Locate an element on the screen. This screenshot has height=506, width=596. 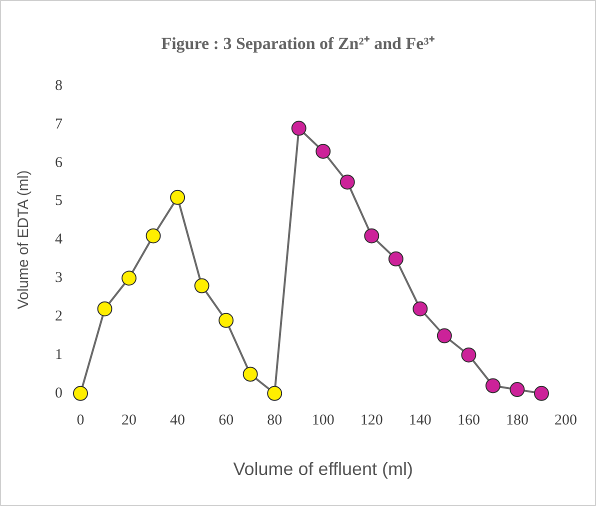
y-tick-label: 1 is located at coordinates (58, 354).